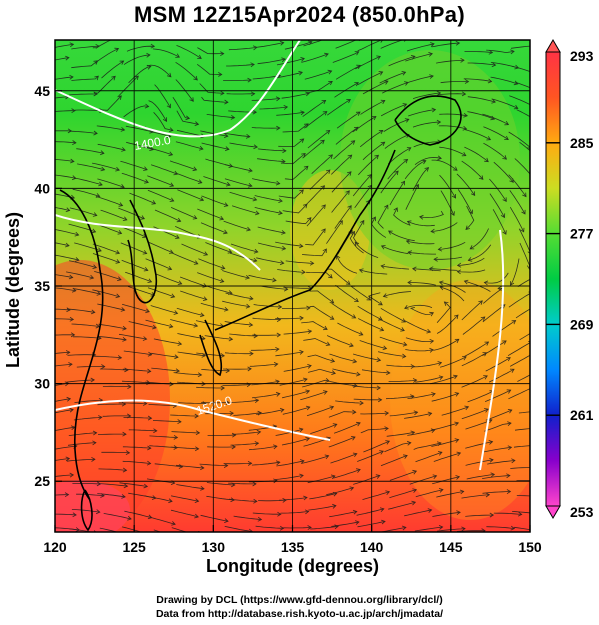 This screenshot has width=599, height=625. Describe the element at coordinates (13, 290) in the screenshot. I see `y-axis-label: Latitude (degrees)` at that location.